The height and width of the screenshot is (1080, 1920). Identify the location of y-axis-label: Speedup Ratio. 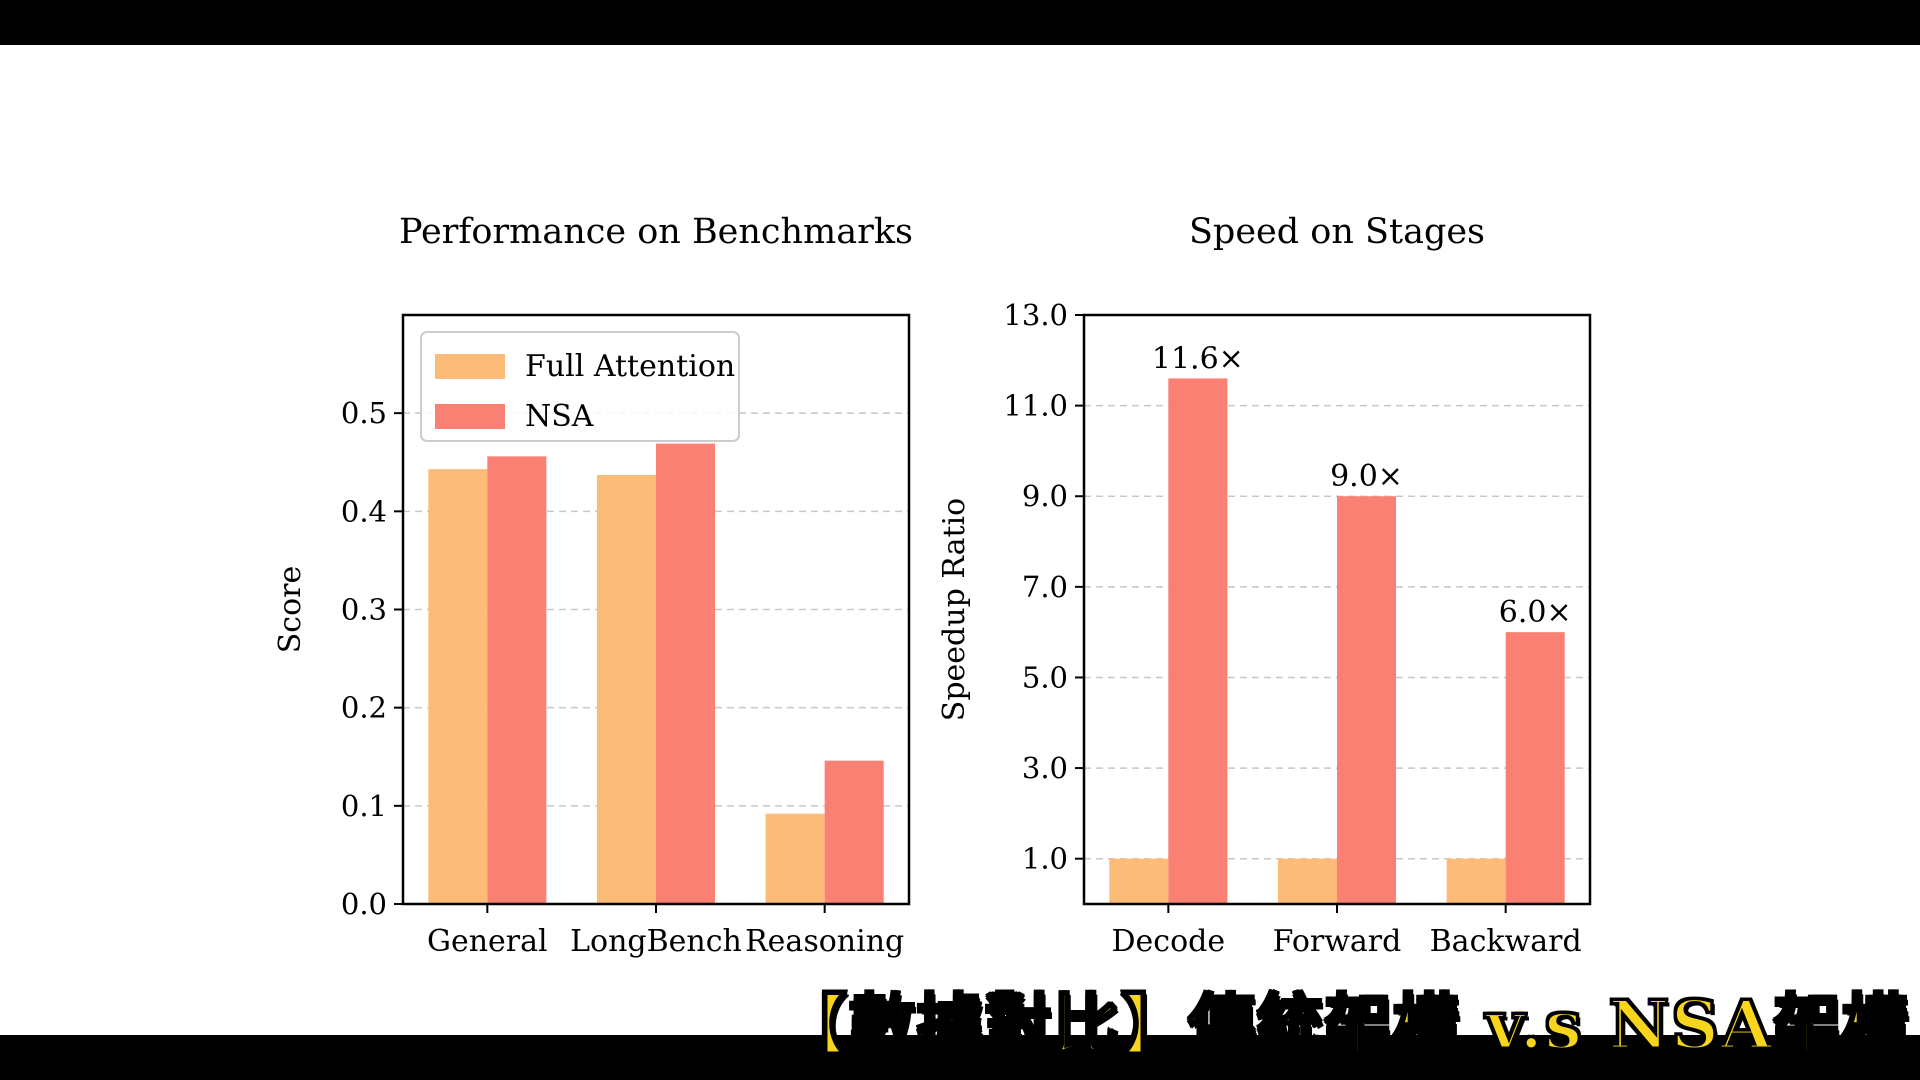
(954, 609).